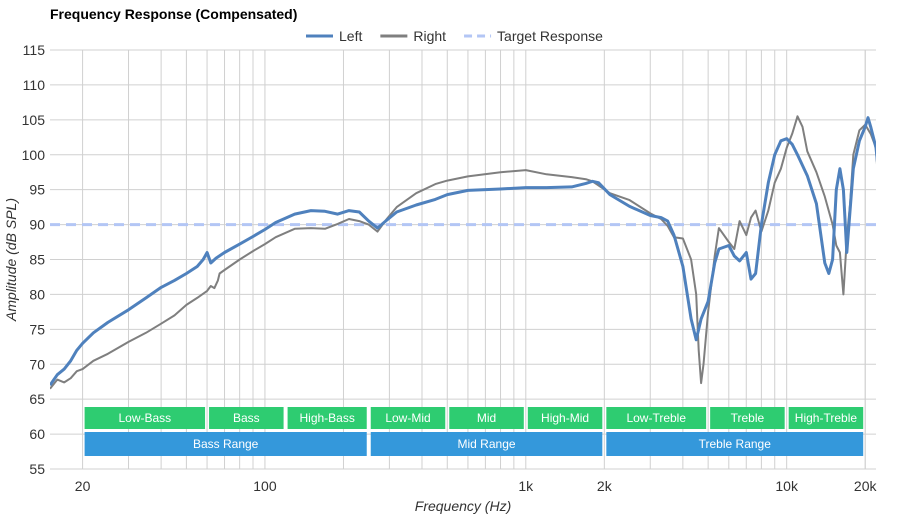 Image resolution: width=900 pixels, height=520 pixels. I want to click on y-tick-label: 110, so click(34, 85).